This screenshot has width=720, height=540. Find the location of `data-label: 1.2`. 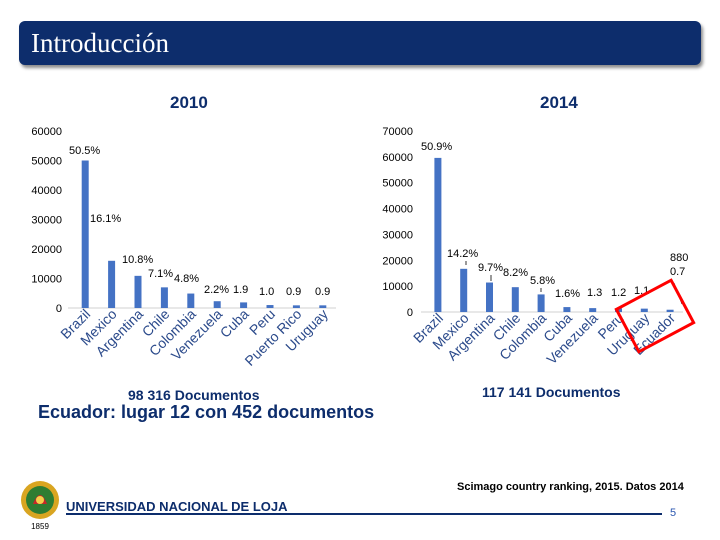

data-label: 1.2 is located at coordinates (618, 293).